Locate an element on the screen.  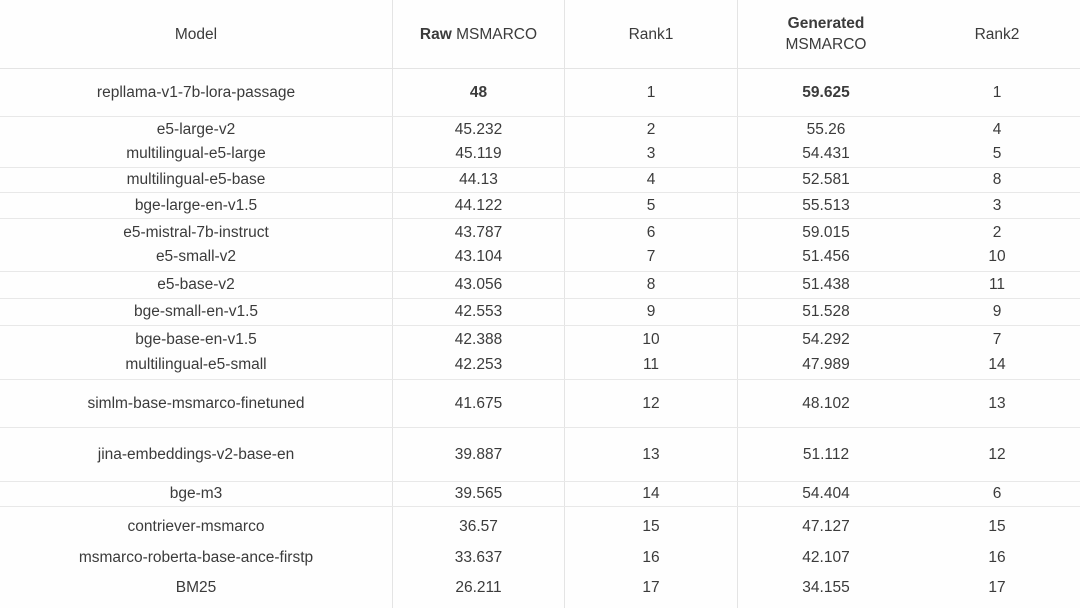
generated-msmarco-cell: 51.528 is located at coordinates (826, 312).